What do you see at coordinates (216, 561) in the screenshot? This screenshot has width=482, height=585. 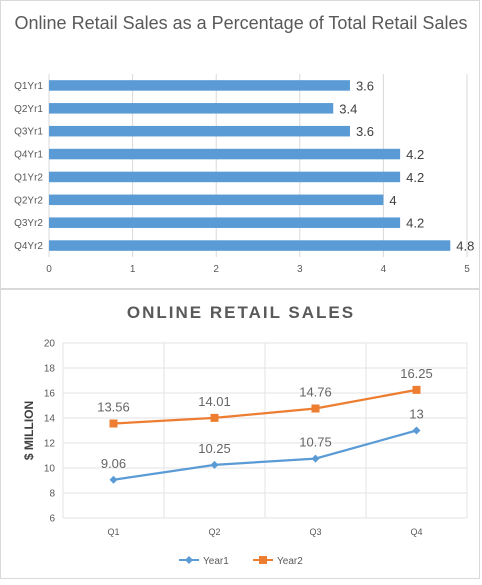 I see `legend-label: Year1` at bounding box center [216, 561].